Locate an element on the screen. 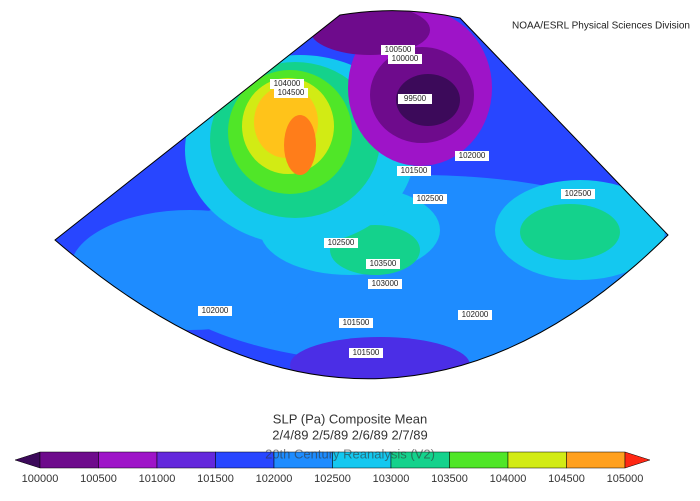 This screenshot has height=501, width=700. colorbar-label: 104500 is located at coordinates (566, 479).